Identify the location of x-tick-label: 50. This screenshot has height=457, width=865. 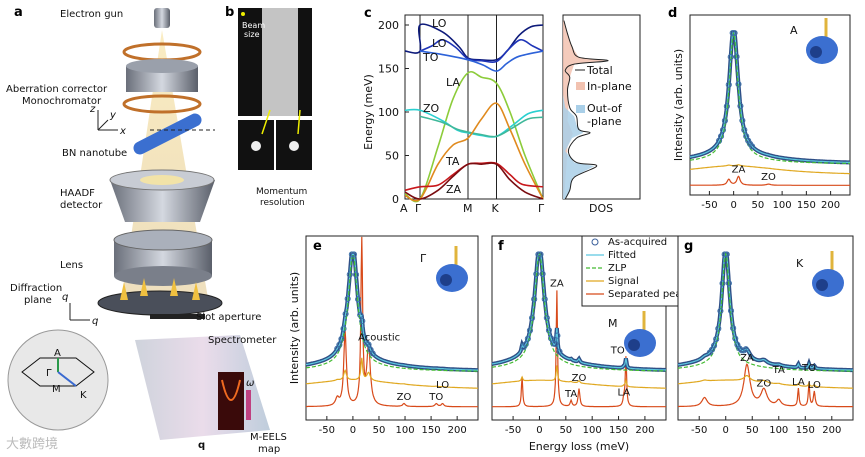
(752, 430).